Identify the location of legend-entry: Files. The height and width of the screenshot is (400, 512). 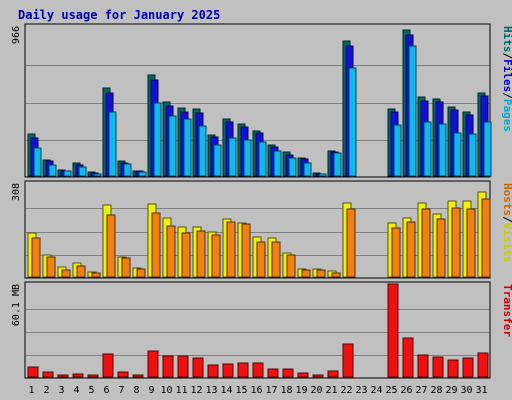
(506, 75).